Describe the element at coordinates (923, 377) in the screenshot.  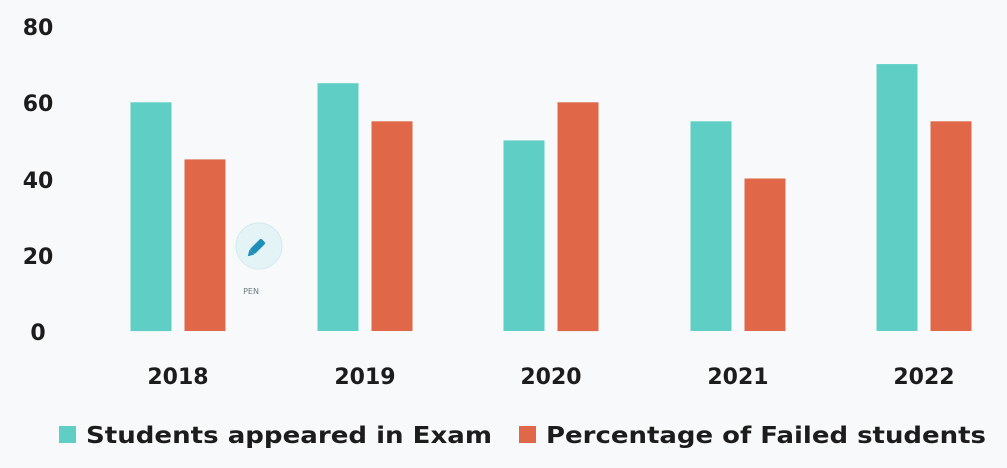
I see `x-tick-2022: 2022` at that location.